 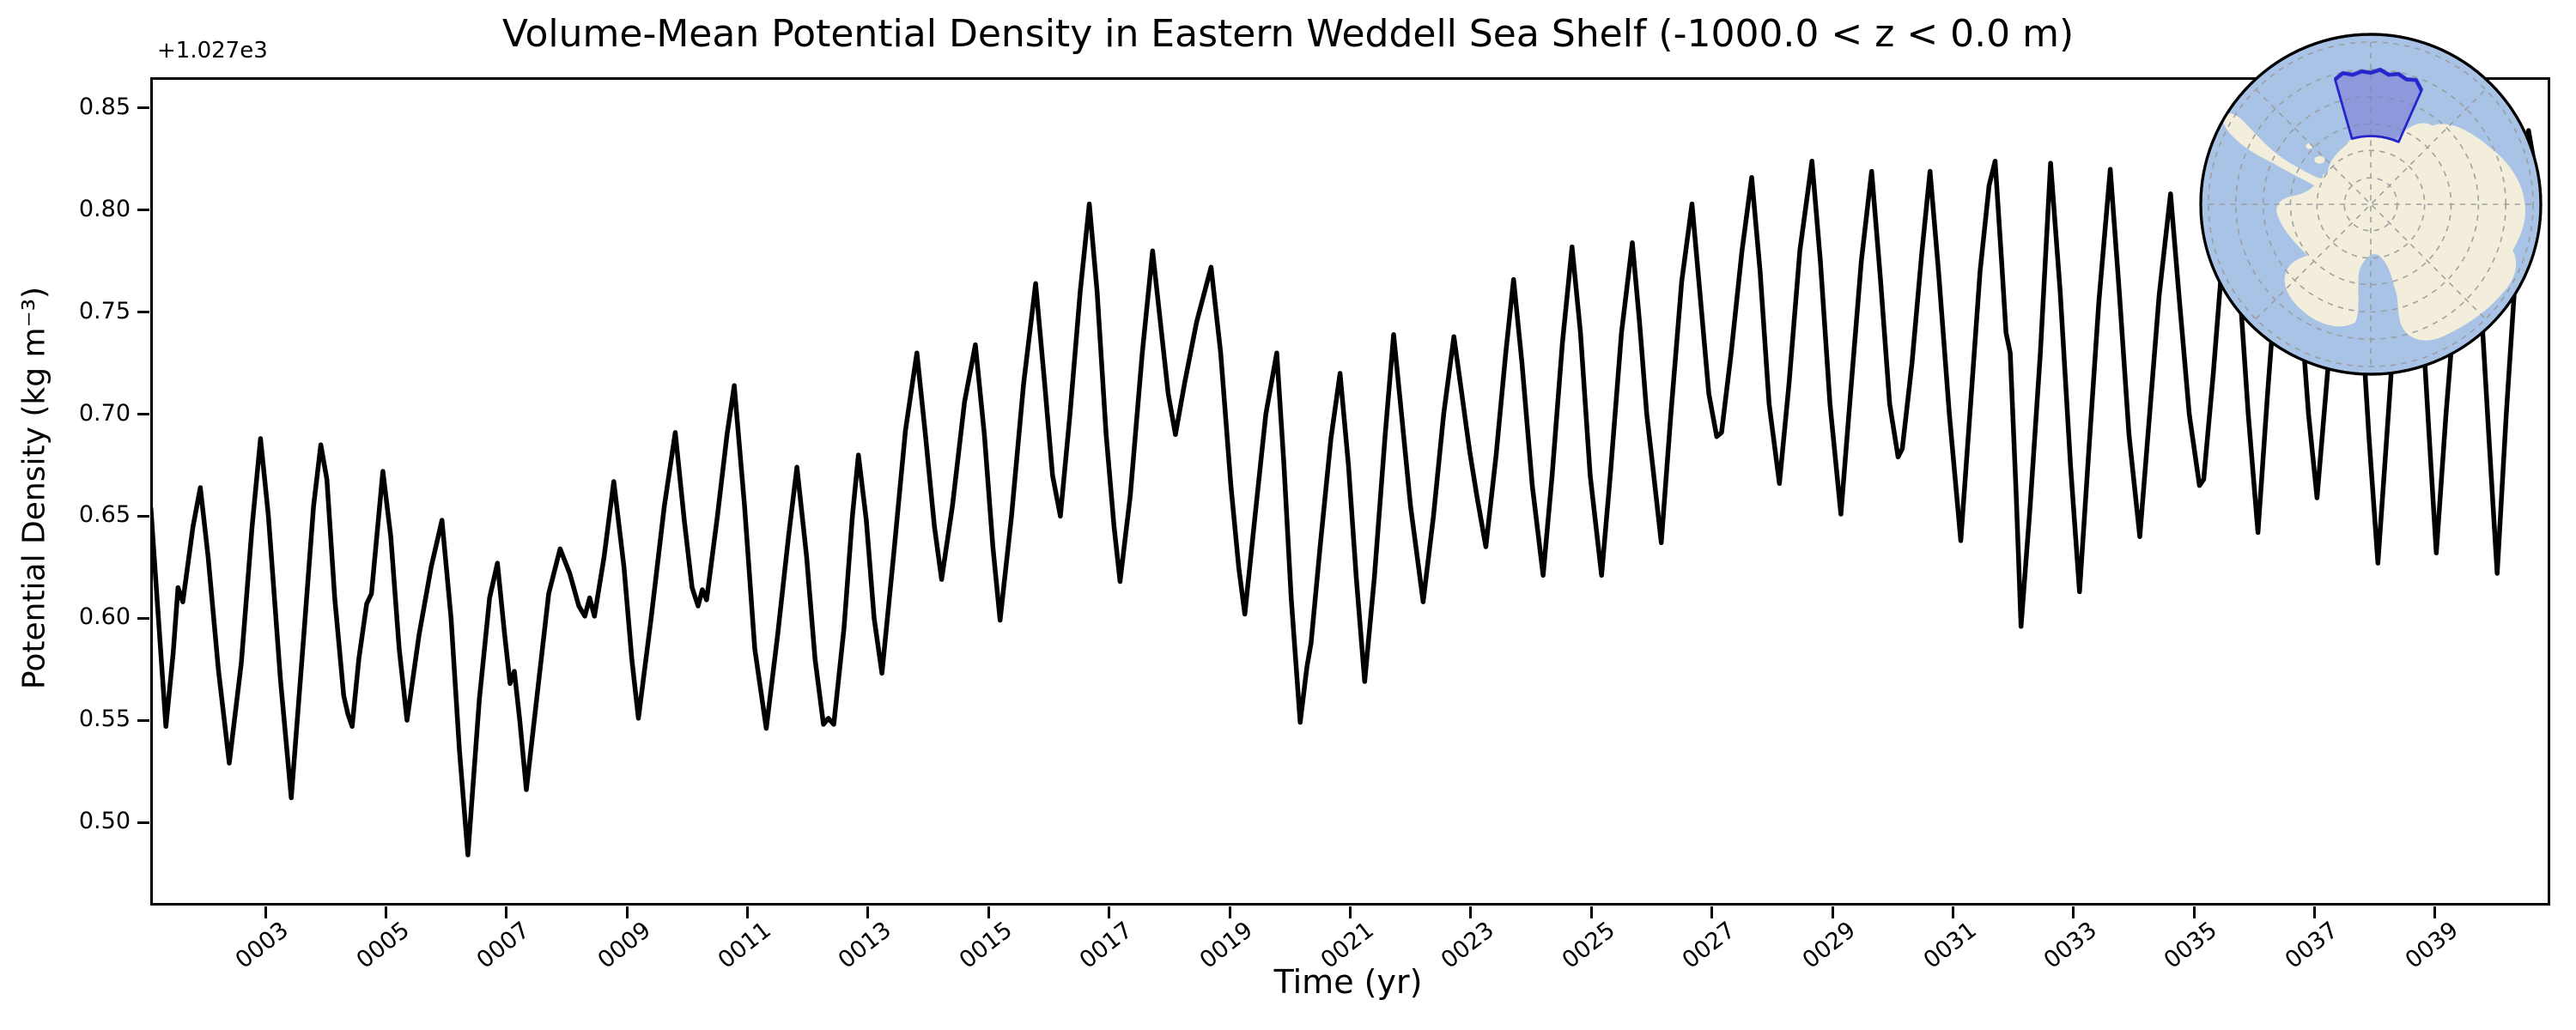 What do you see at coordinates (104, 821) in the screenshot?
I see `y-tick-label: 0.50` at bounding box center [104, 821].